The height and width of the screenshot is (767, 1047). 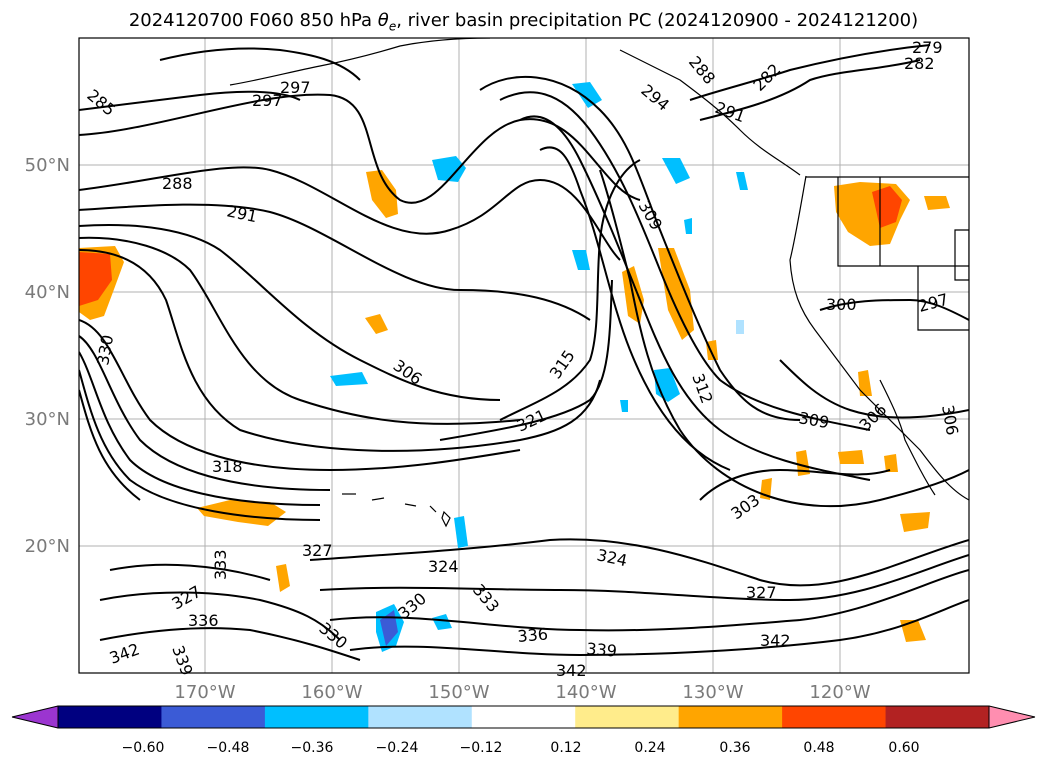 What do you see at coordinates (927, 47) in the screenshot?
I see `contour-label: 279` at bounding box center [927, 47].